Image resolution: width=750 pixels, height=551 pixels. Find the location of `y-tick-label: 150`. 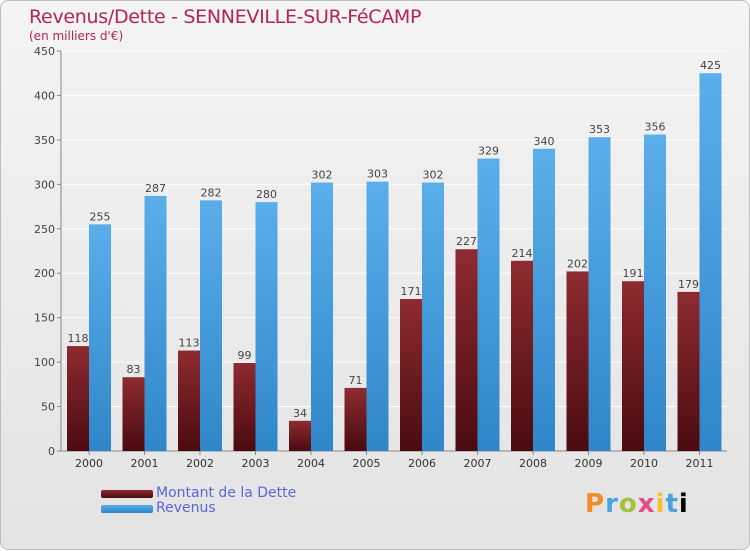

y-tick-label: 150 is located at coordinates (44, 318).